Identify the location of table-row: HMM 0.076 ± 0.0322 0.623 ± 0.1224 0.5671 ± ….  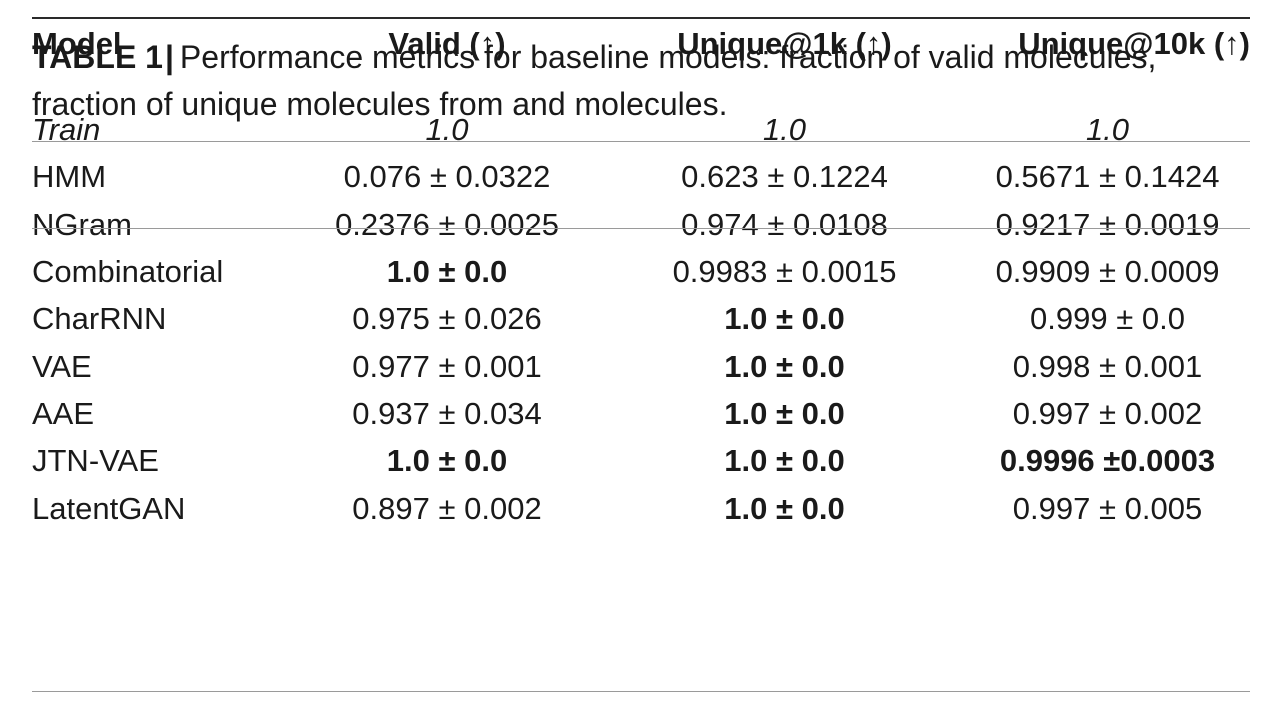
(641, 176).